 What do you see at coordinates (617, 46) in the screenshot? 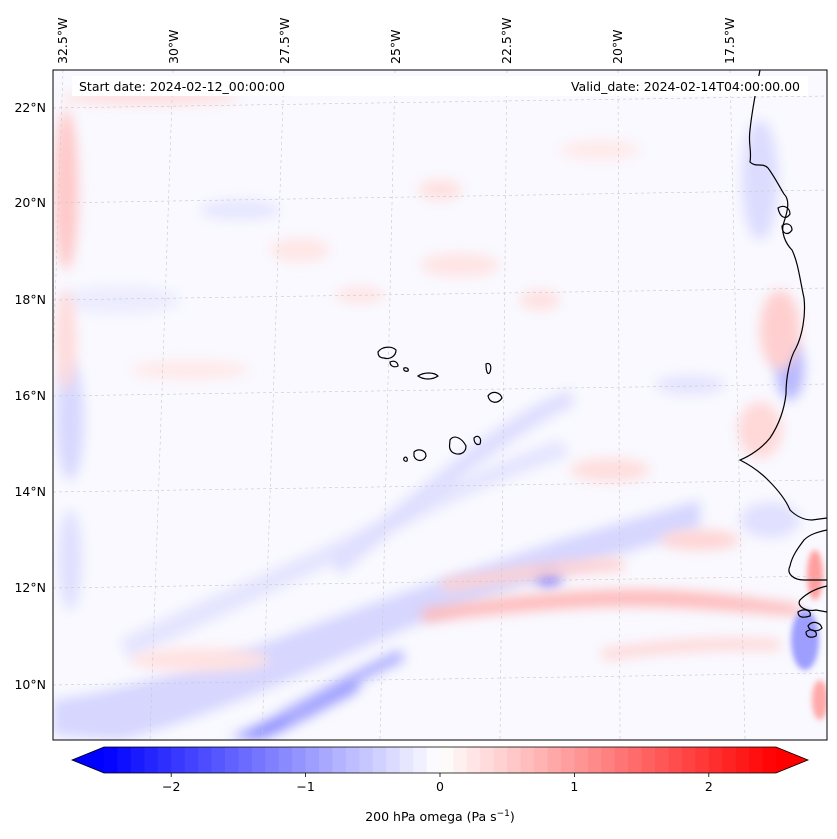
I see `lon-label: 20°W` at bounding box center [617, 46].